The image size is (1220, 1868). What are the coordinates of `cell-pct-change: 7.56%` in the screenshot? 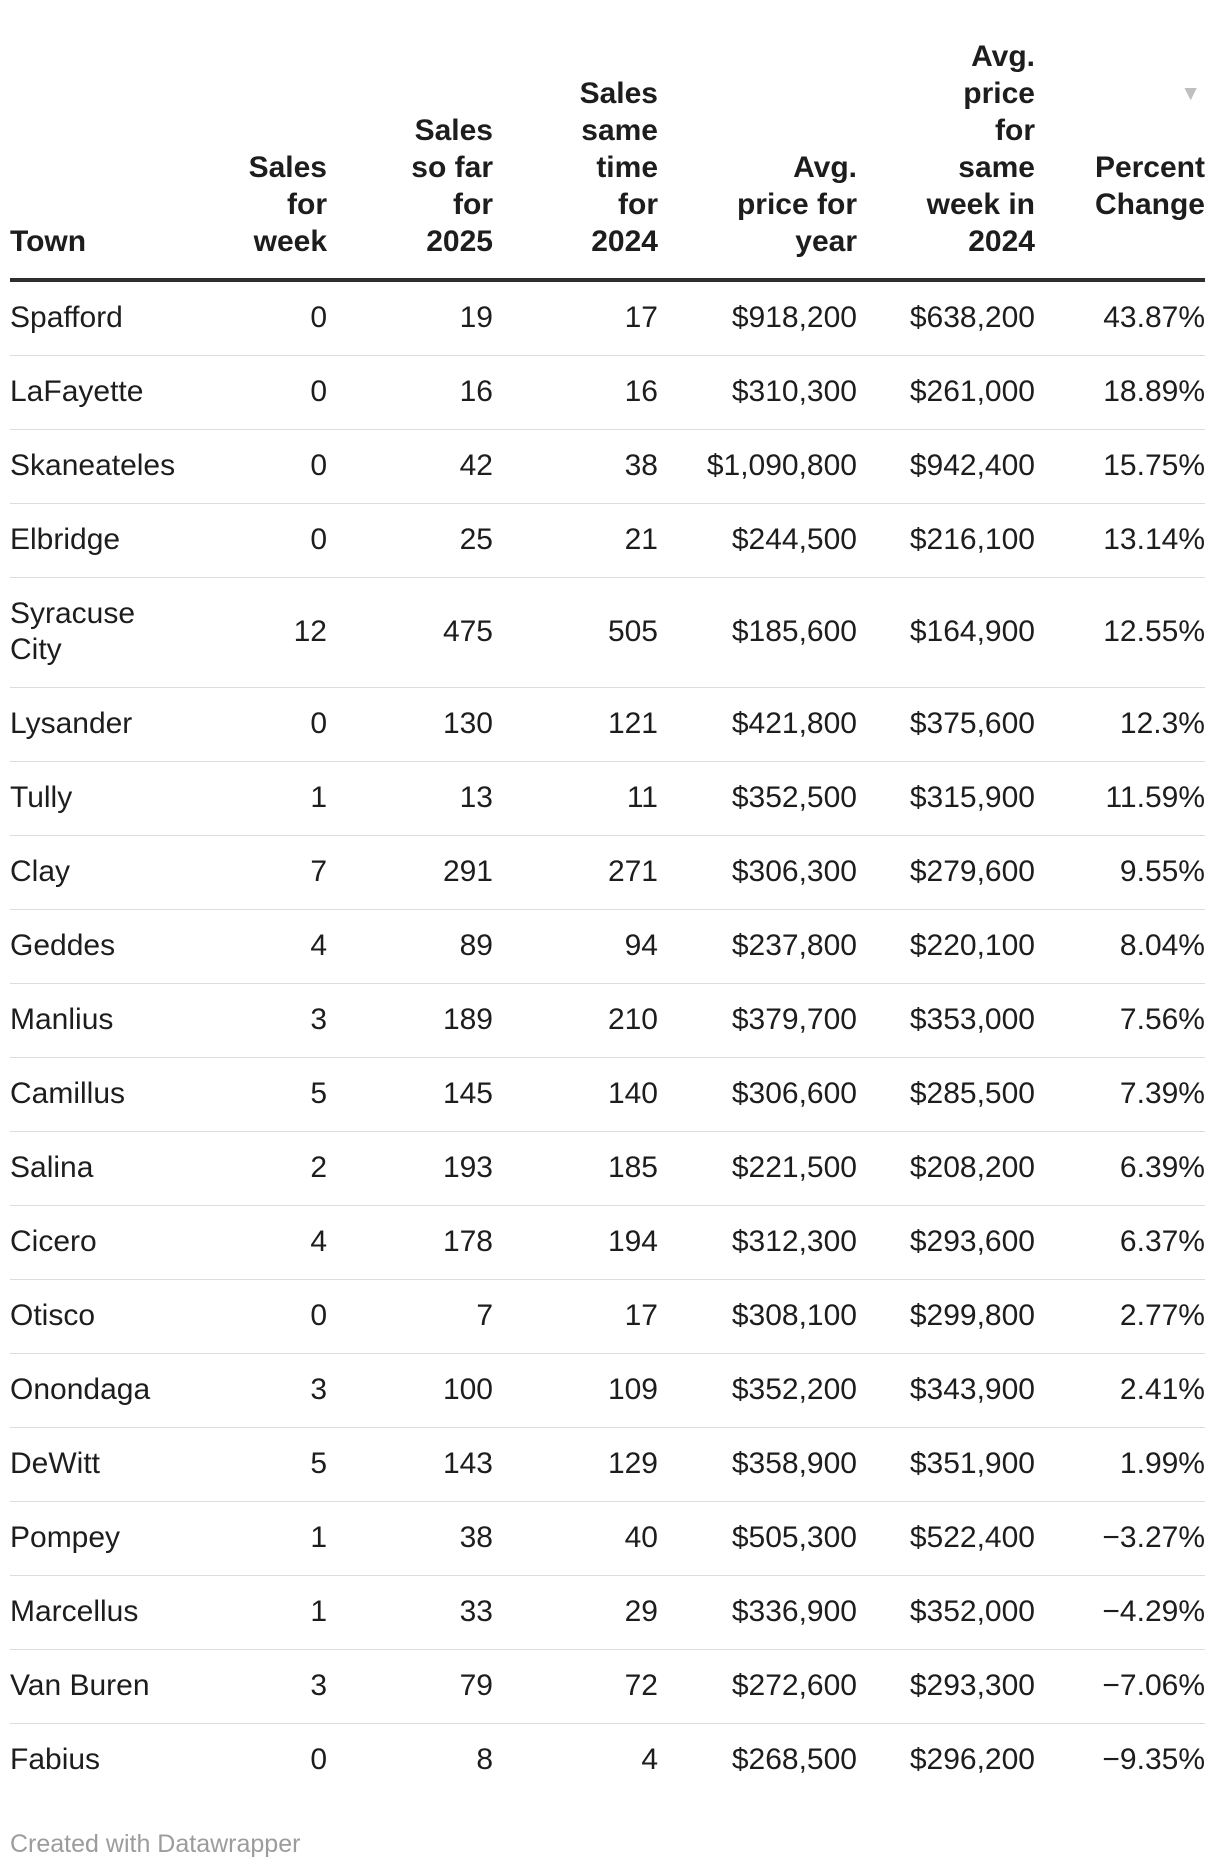 It's located at (1162, 1019).